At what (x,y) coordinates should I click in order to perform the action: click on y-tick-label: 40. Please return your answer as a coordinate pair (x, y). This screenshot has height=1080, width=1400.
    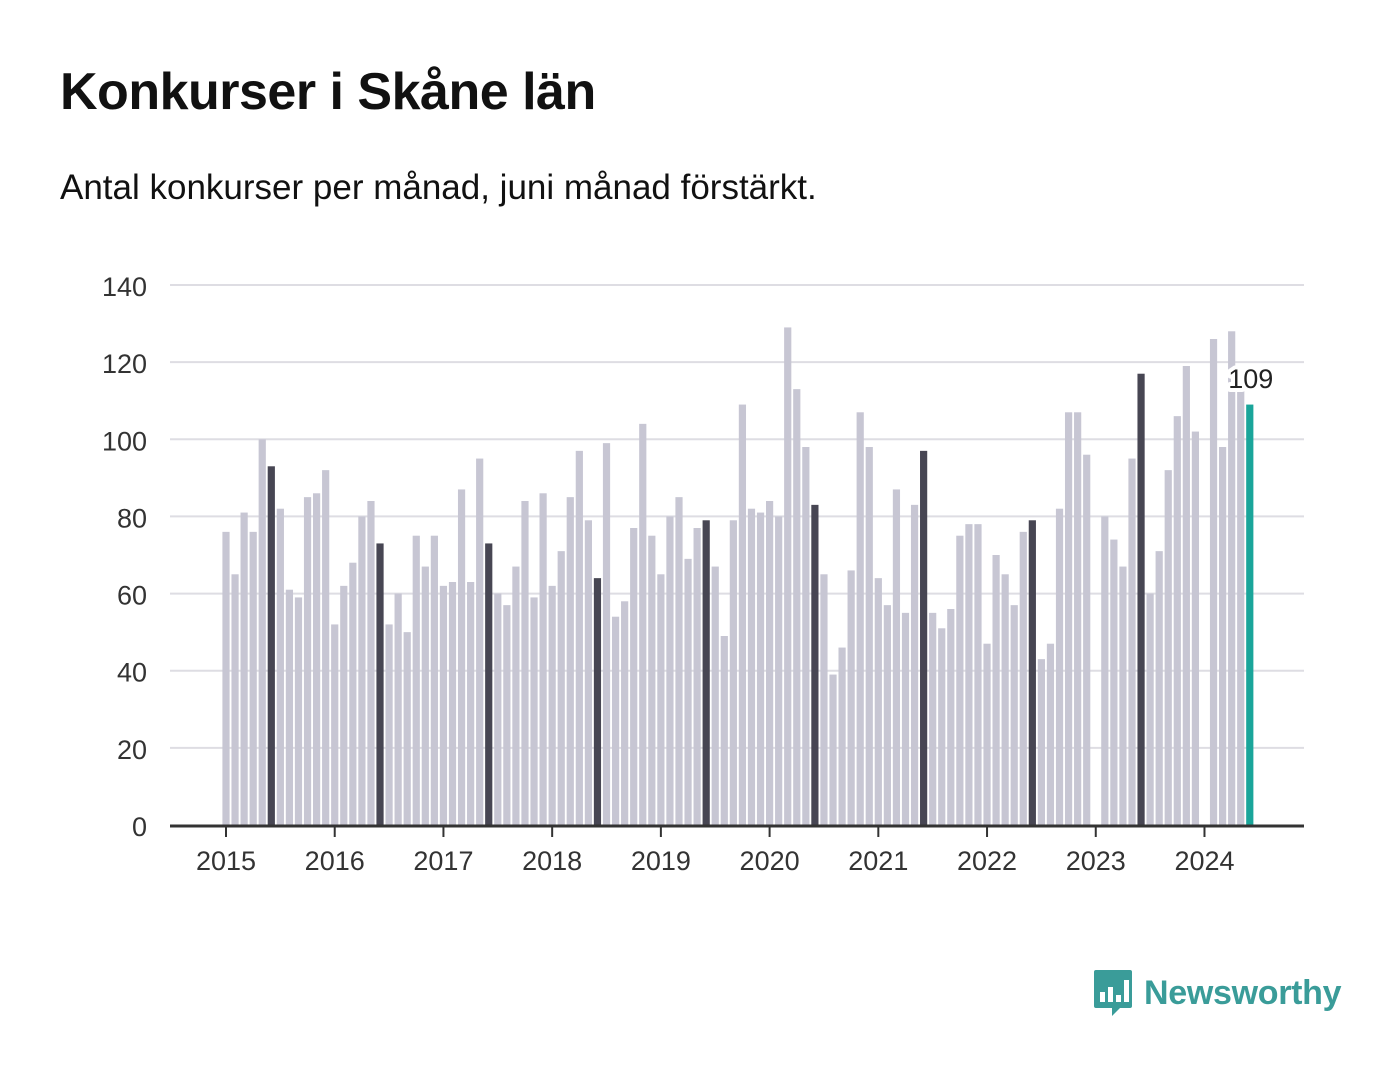
    Looking at the image, I should click on (132, 673).